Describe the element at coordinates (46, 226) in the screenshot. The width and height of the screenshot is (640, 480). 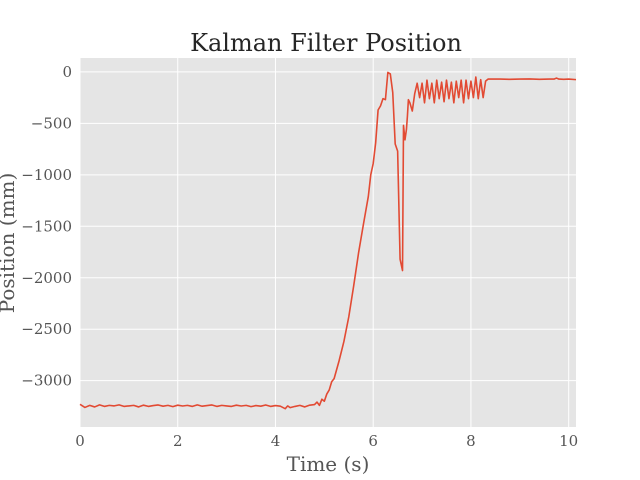
I see `y-tick-label: −1500` at that location.